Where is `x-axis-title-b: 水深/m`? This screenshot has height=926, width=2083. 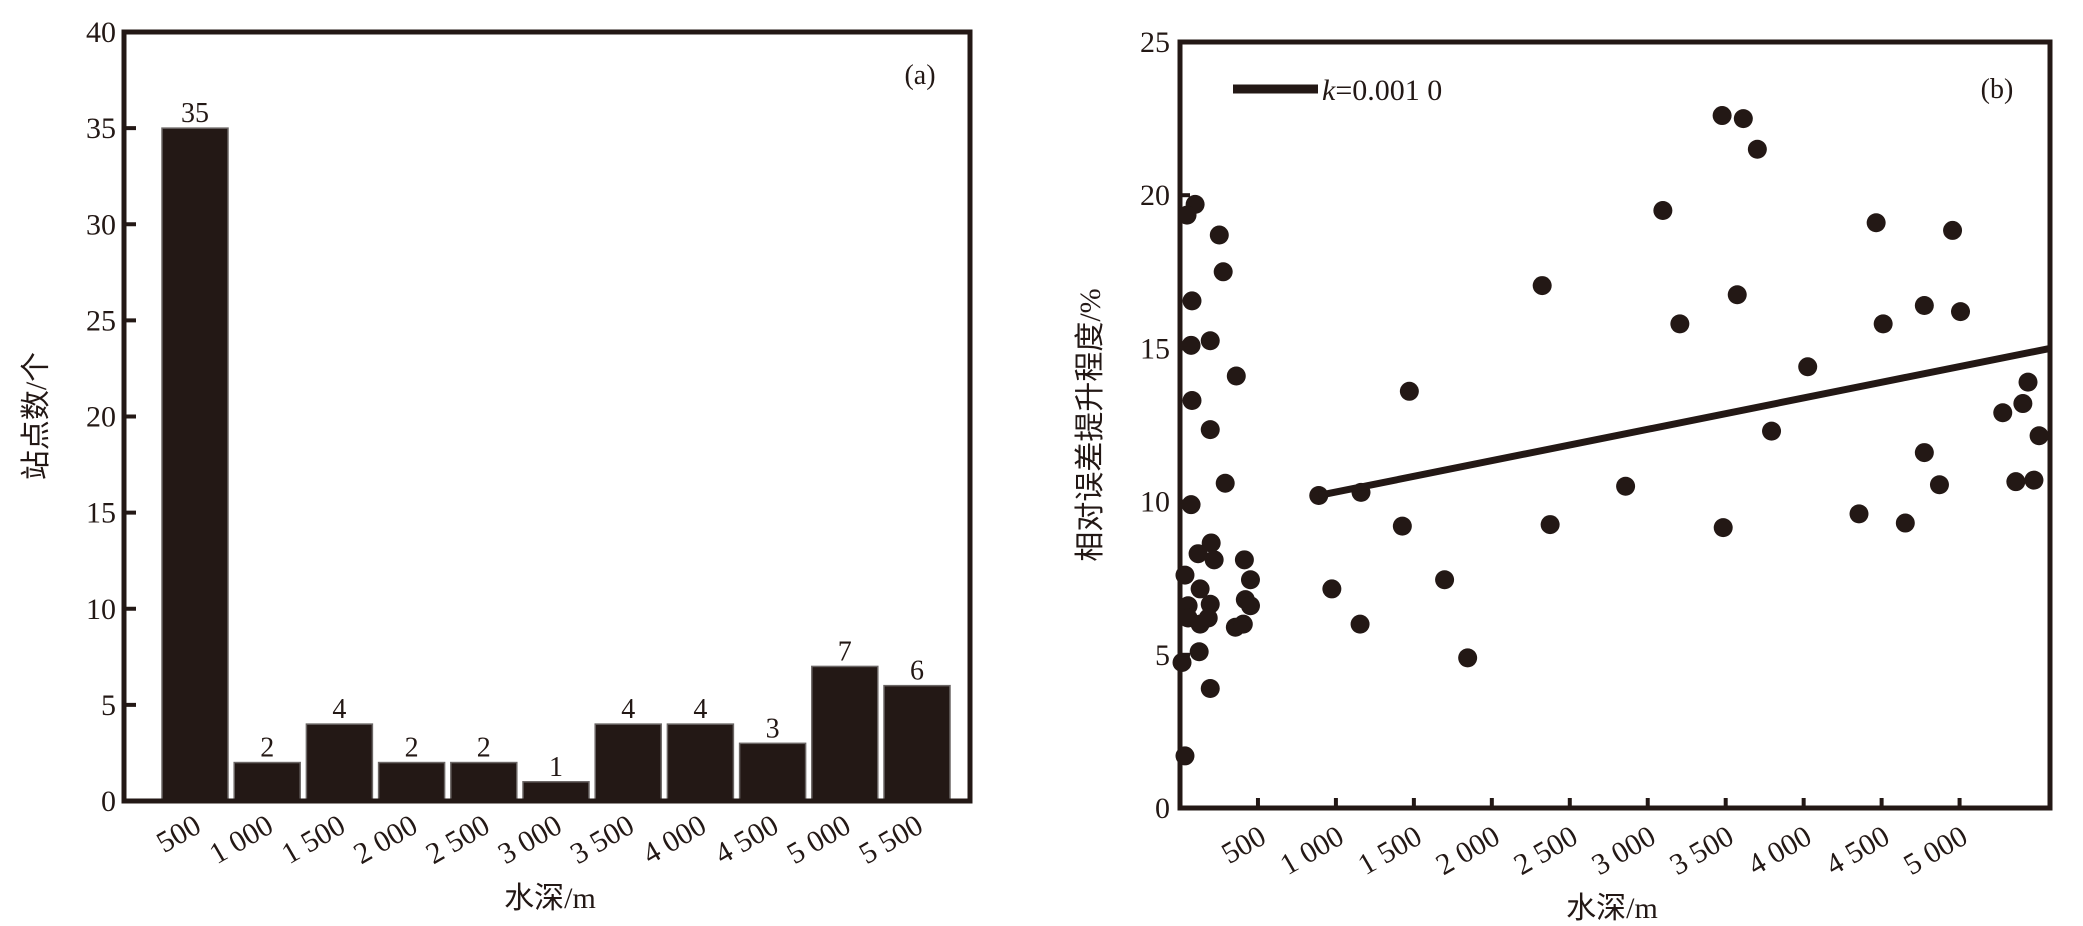
x-axis-title-b: 水深/m is located at coordinates (1612, 908).